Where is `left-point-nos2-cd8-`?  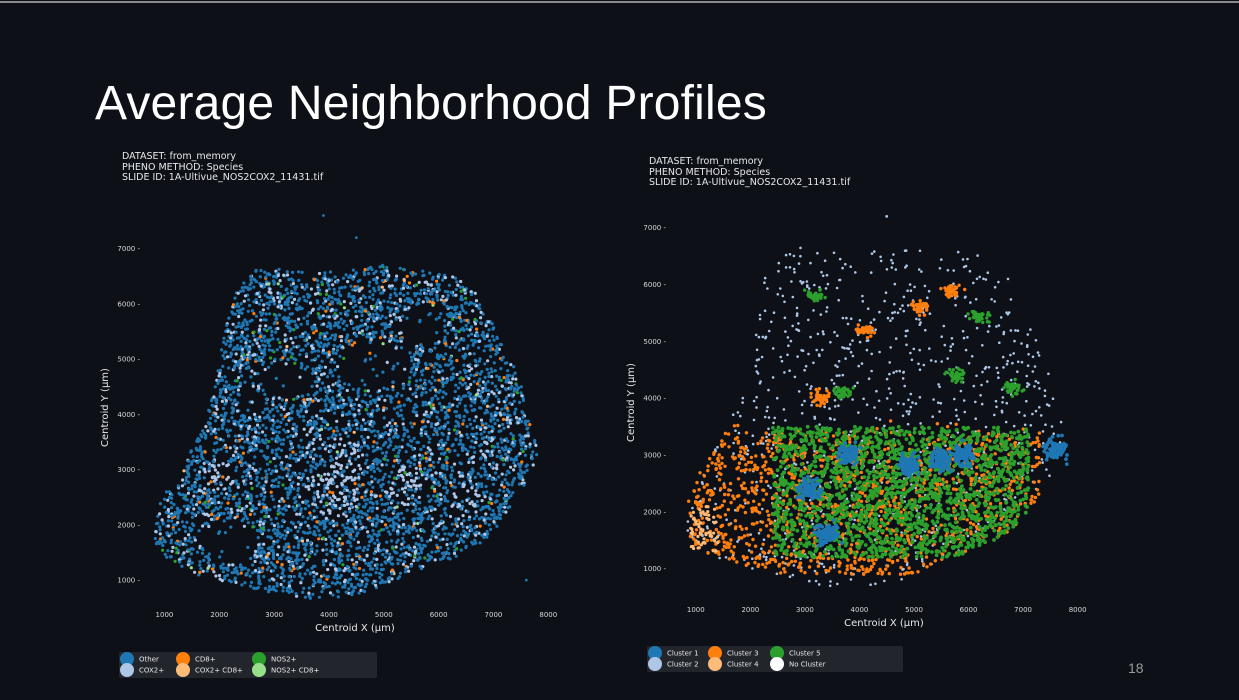 left-point-nos2-cd8- is located at coordinates (191, 568).